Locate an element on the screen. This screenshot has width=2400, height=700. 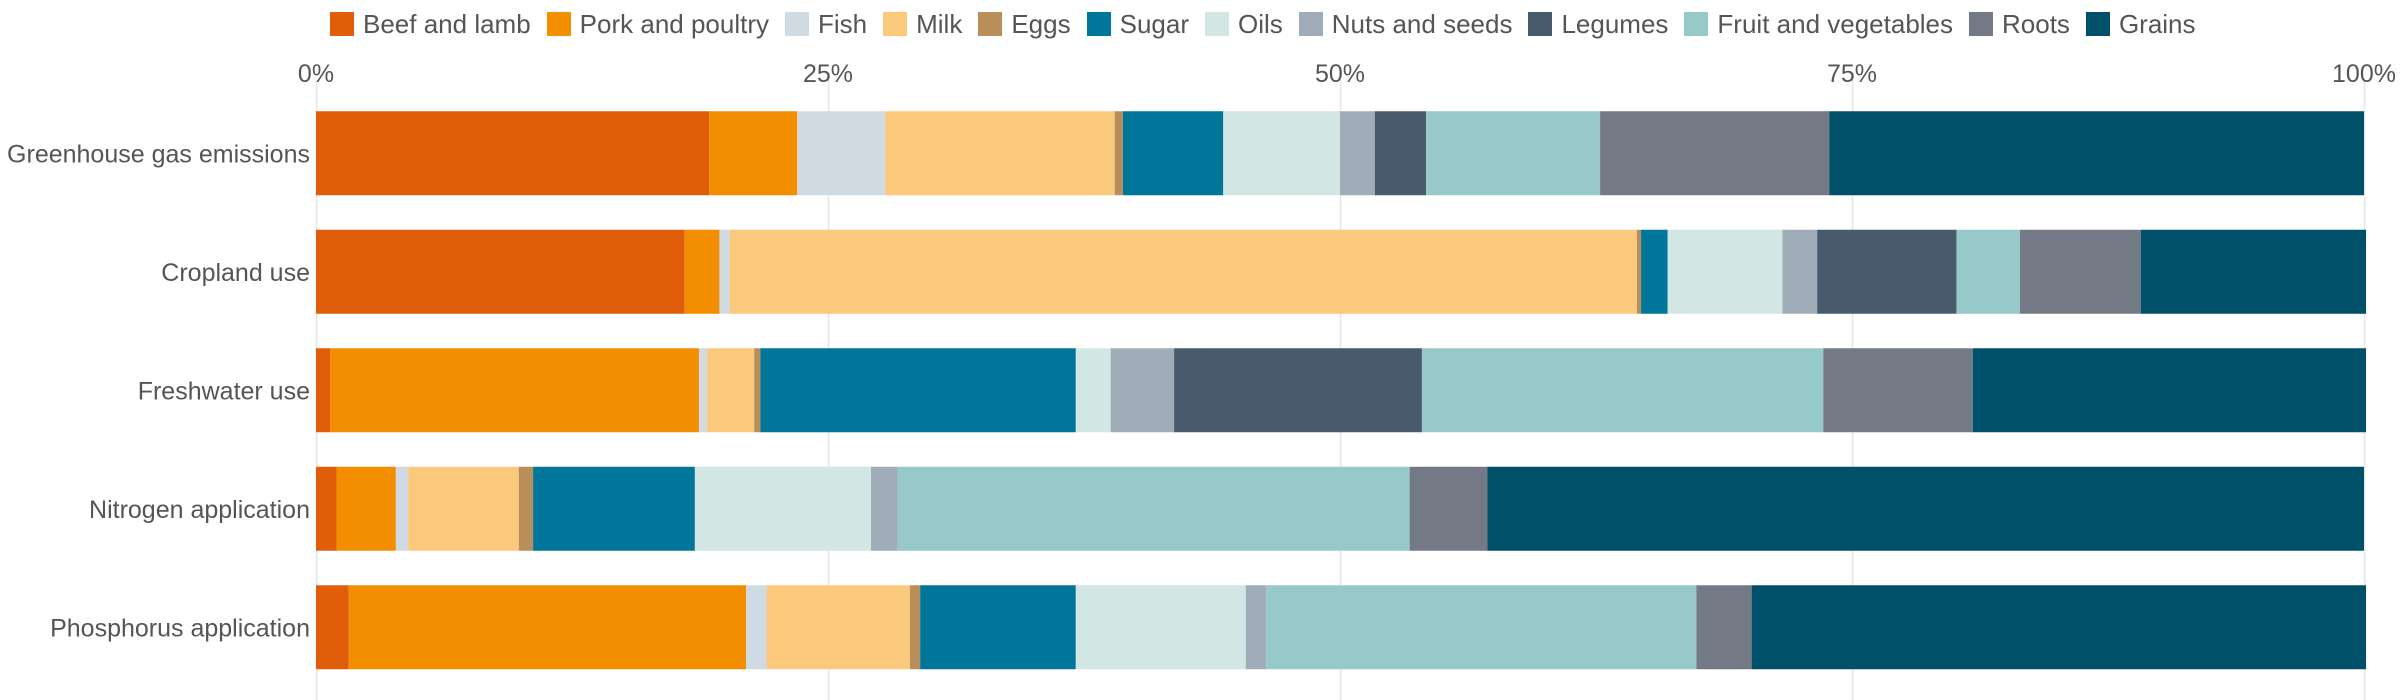
legend-label: Fruit and vegetables is located at coordinates (1835, 23).